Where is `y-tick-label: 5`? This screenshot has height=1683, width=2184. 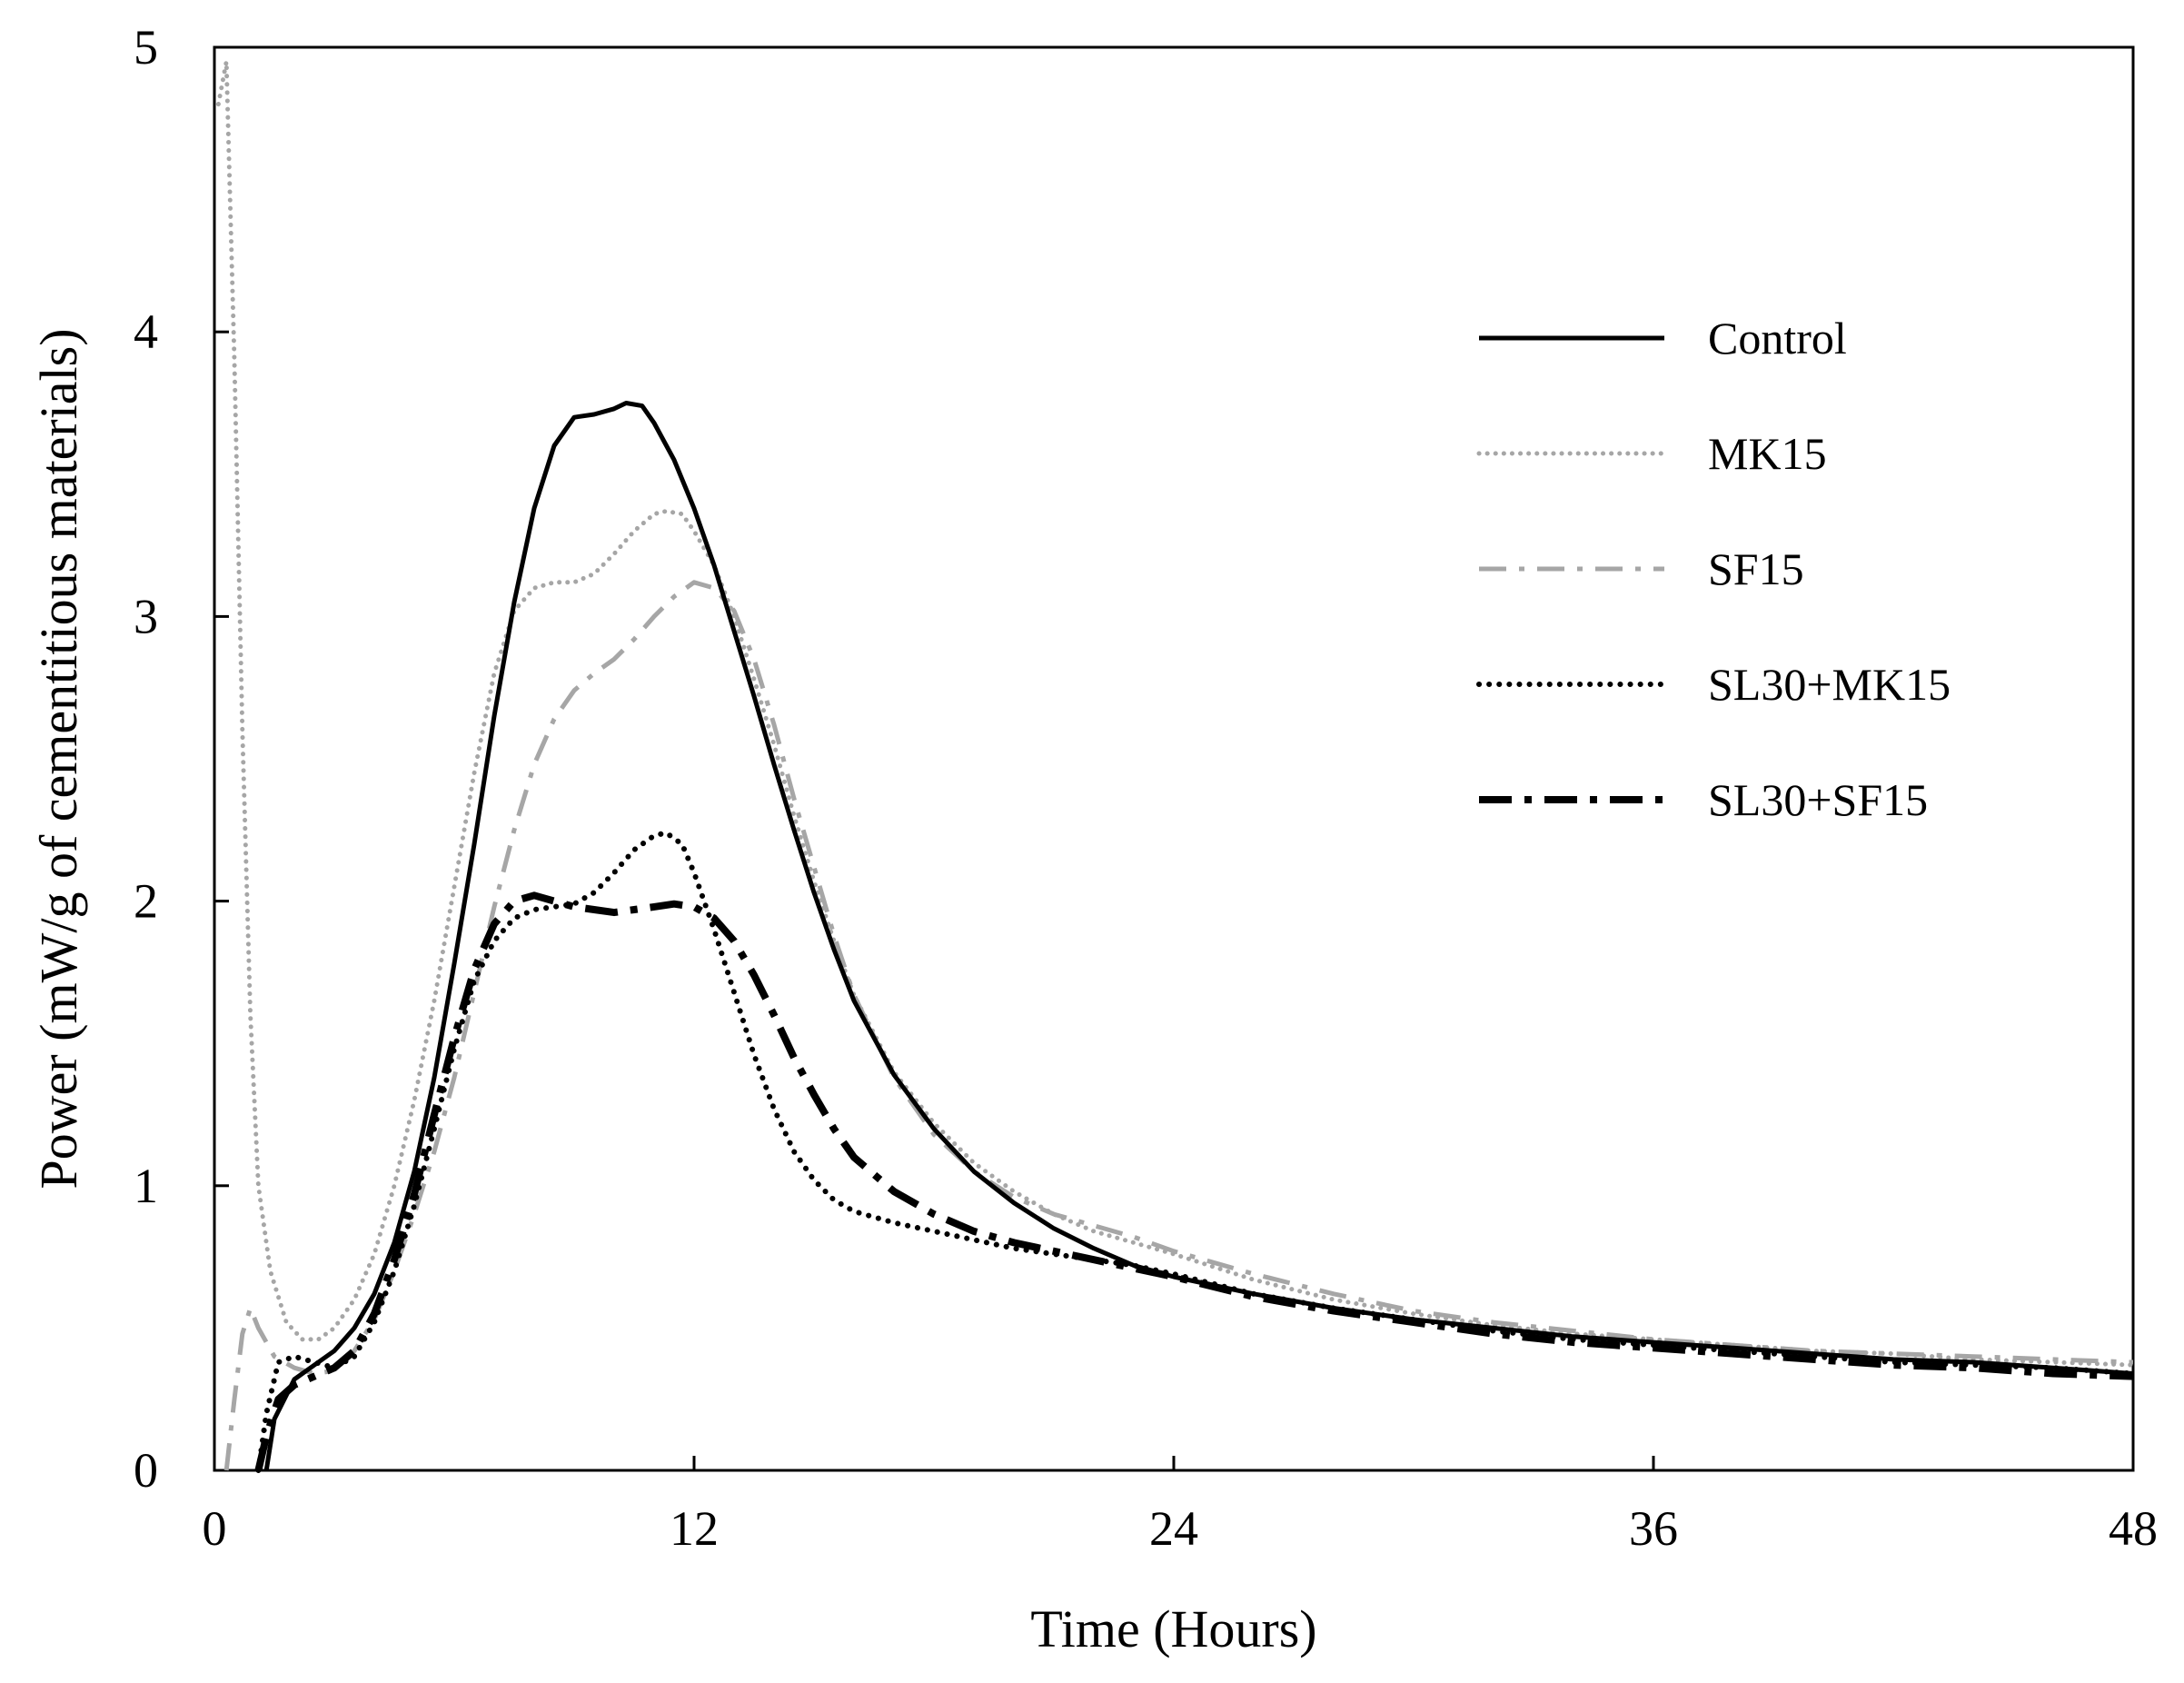
y-tick-label: 5 is located at coordinates (146, 47).